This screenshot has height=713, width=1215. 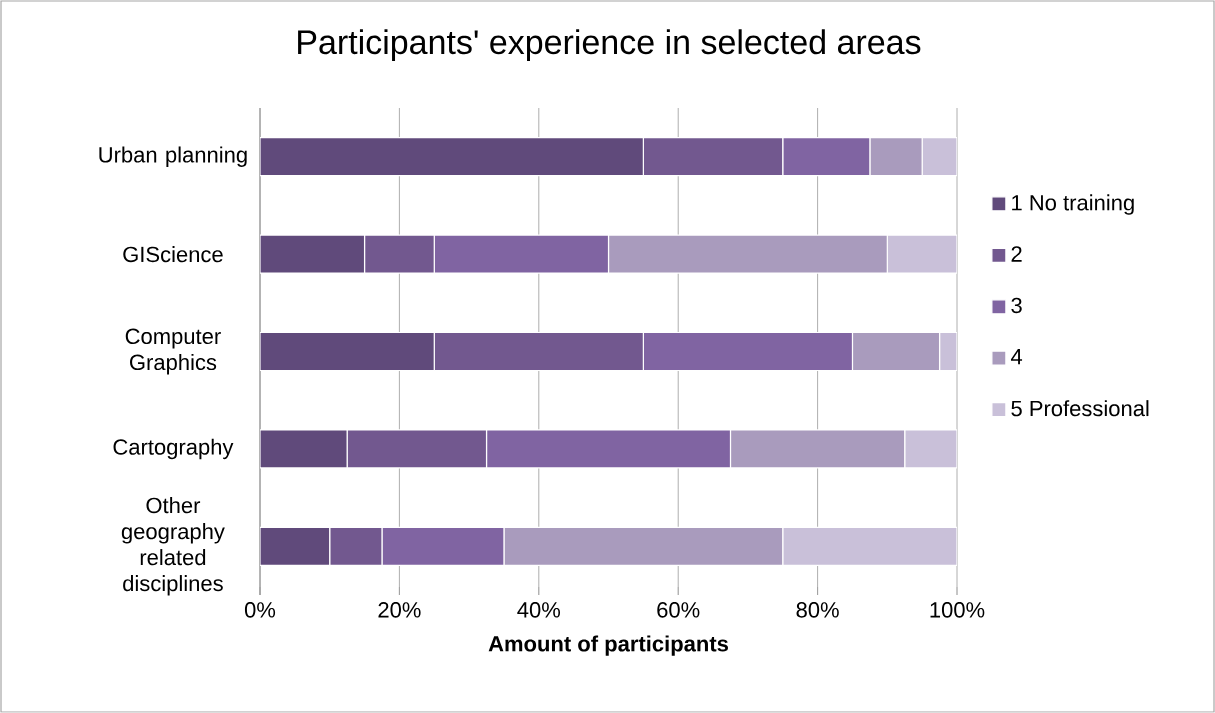 What do you see at coordinates (260, 610) in the screenshot?
I see `x-tick-label: 0%` at bounding box center [260, 610].